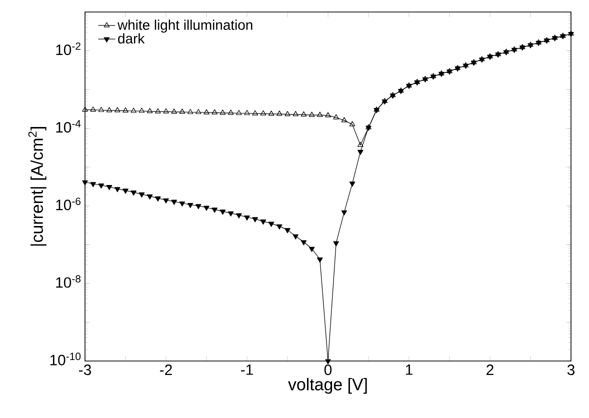 This screenshot has width=589, height=418. Describe the element at coordinates (185, 26) in the screenshot. I see `legend-label: white light illumination` at that location.